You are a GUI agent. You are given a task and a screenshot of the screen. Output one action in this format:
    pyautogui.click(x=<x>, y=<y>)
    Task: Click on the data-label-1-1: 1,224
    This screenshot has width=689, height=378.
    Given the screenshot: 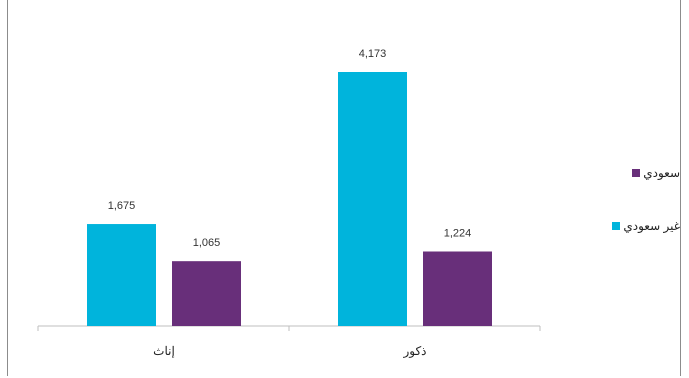 What is the action you would take?
    pyautogui.click(x=458, y=233)
    